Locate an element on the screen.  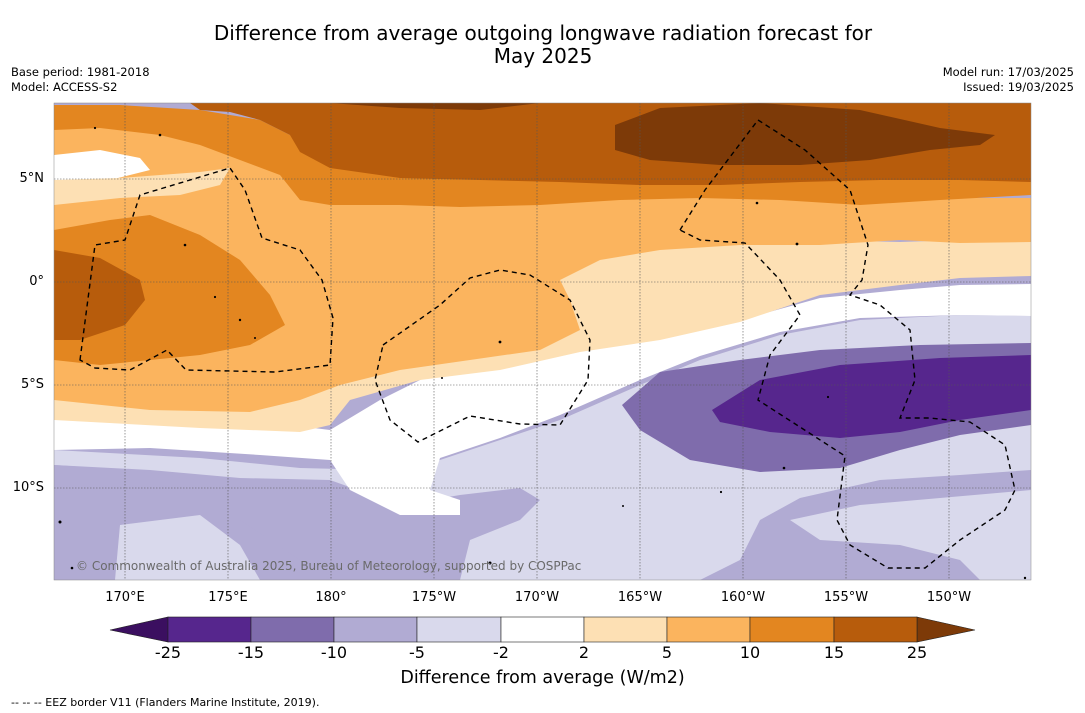
contour-15-to-25-west is located at coordinates (99, 295).